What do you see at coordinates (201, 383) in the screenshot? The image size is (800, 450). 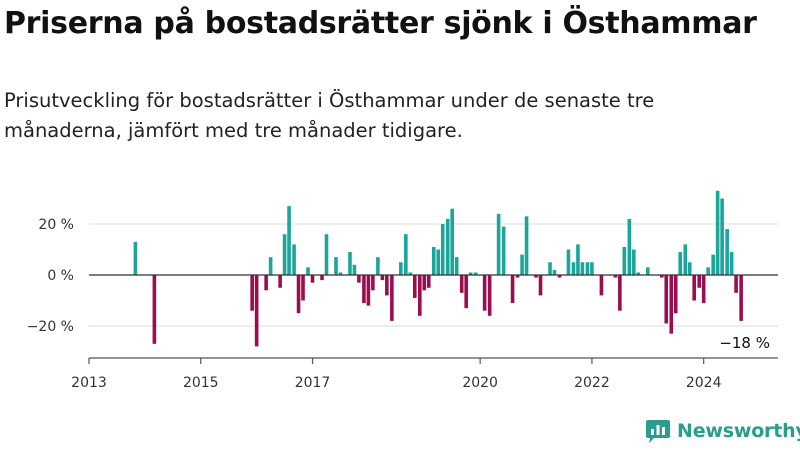 I see `x-tick-label: 2015` at bounding box center [201, 383].